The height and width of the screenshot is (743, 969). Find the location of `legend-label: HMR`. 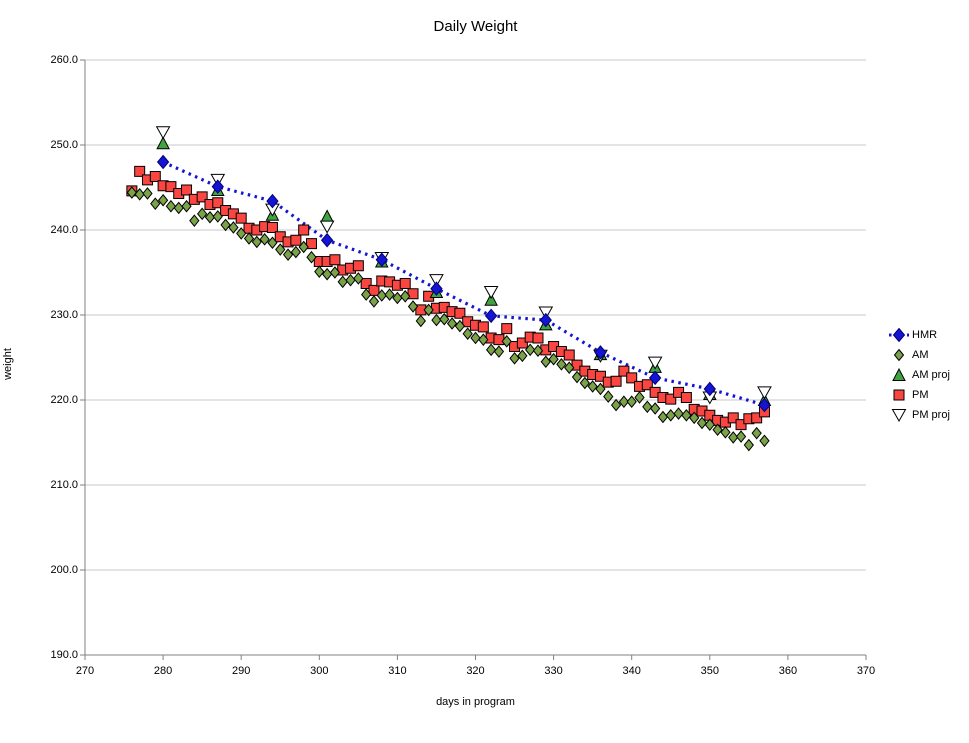

legend-label: HMR is located at coordinates (925, 335).